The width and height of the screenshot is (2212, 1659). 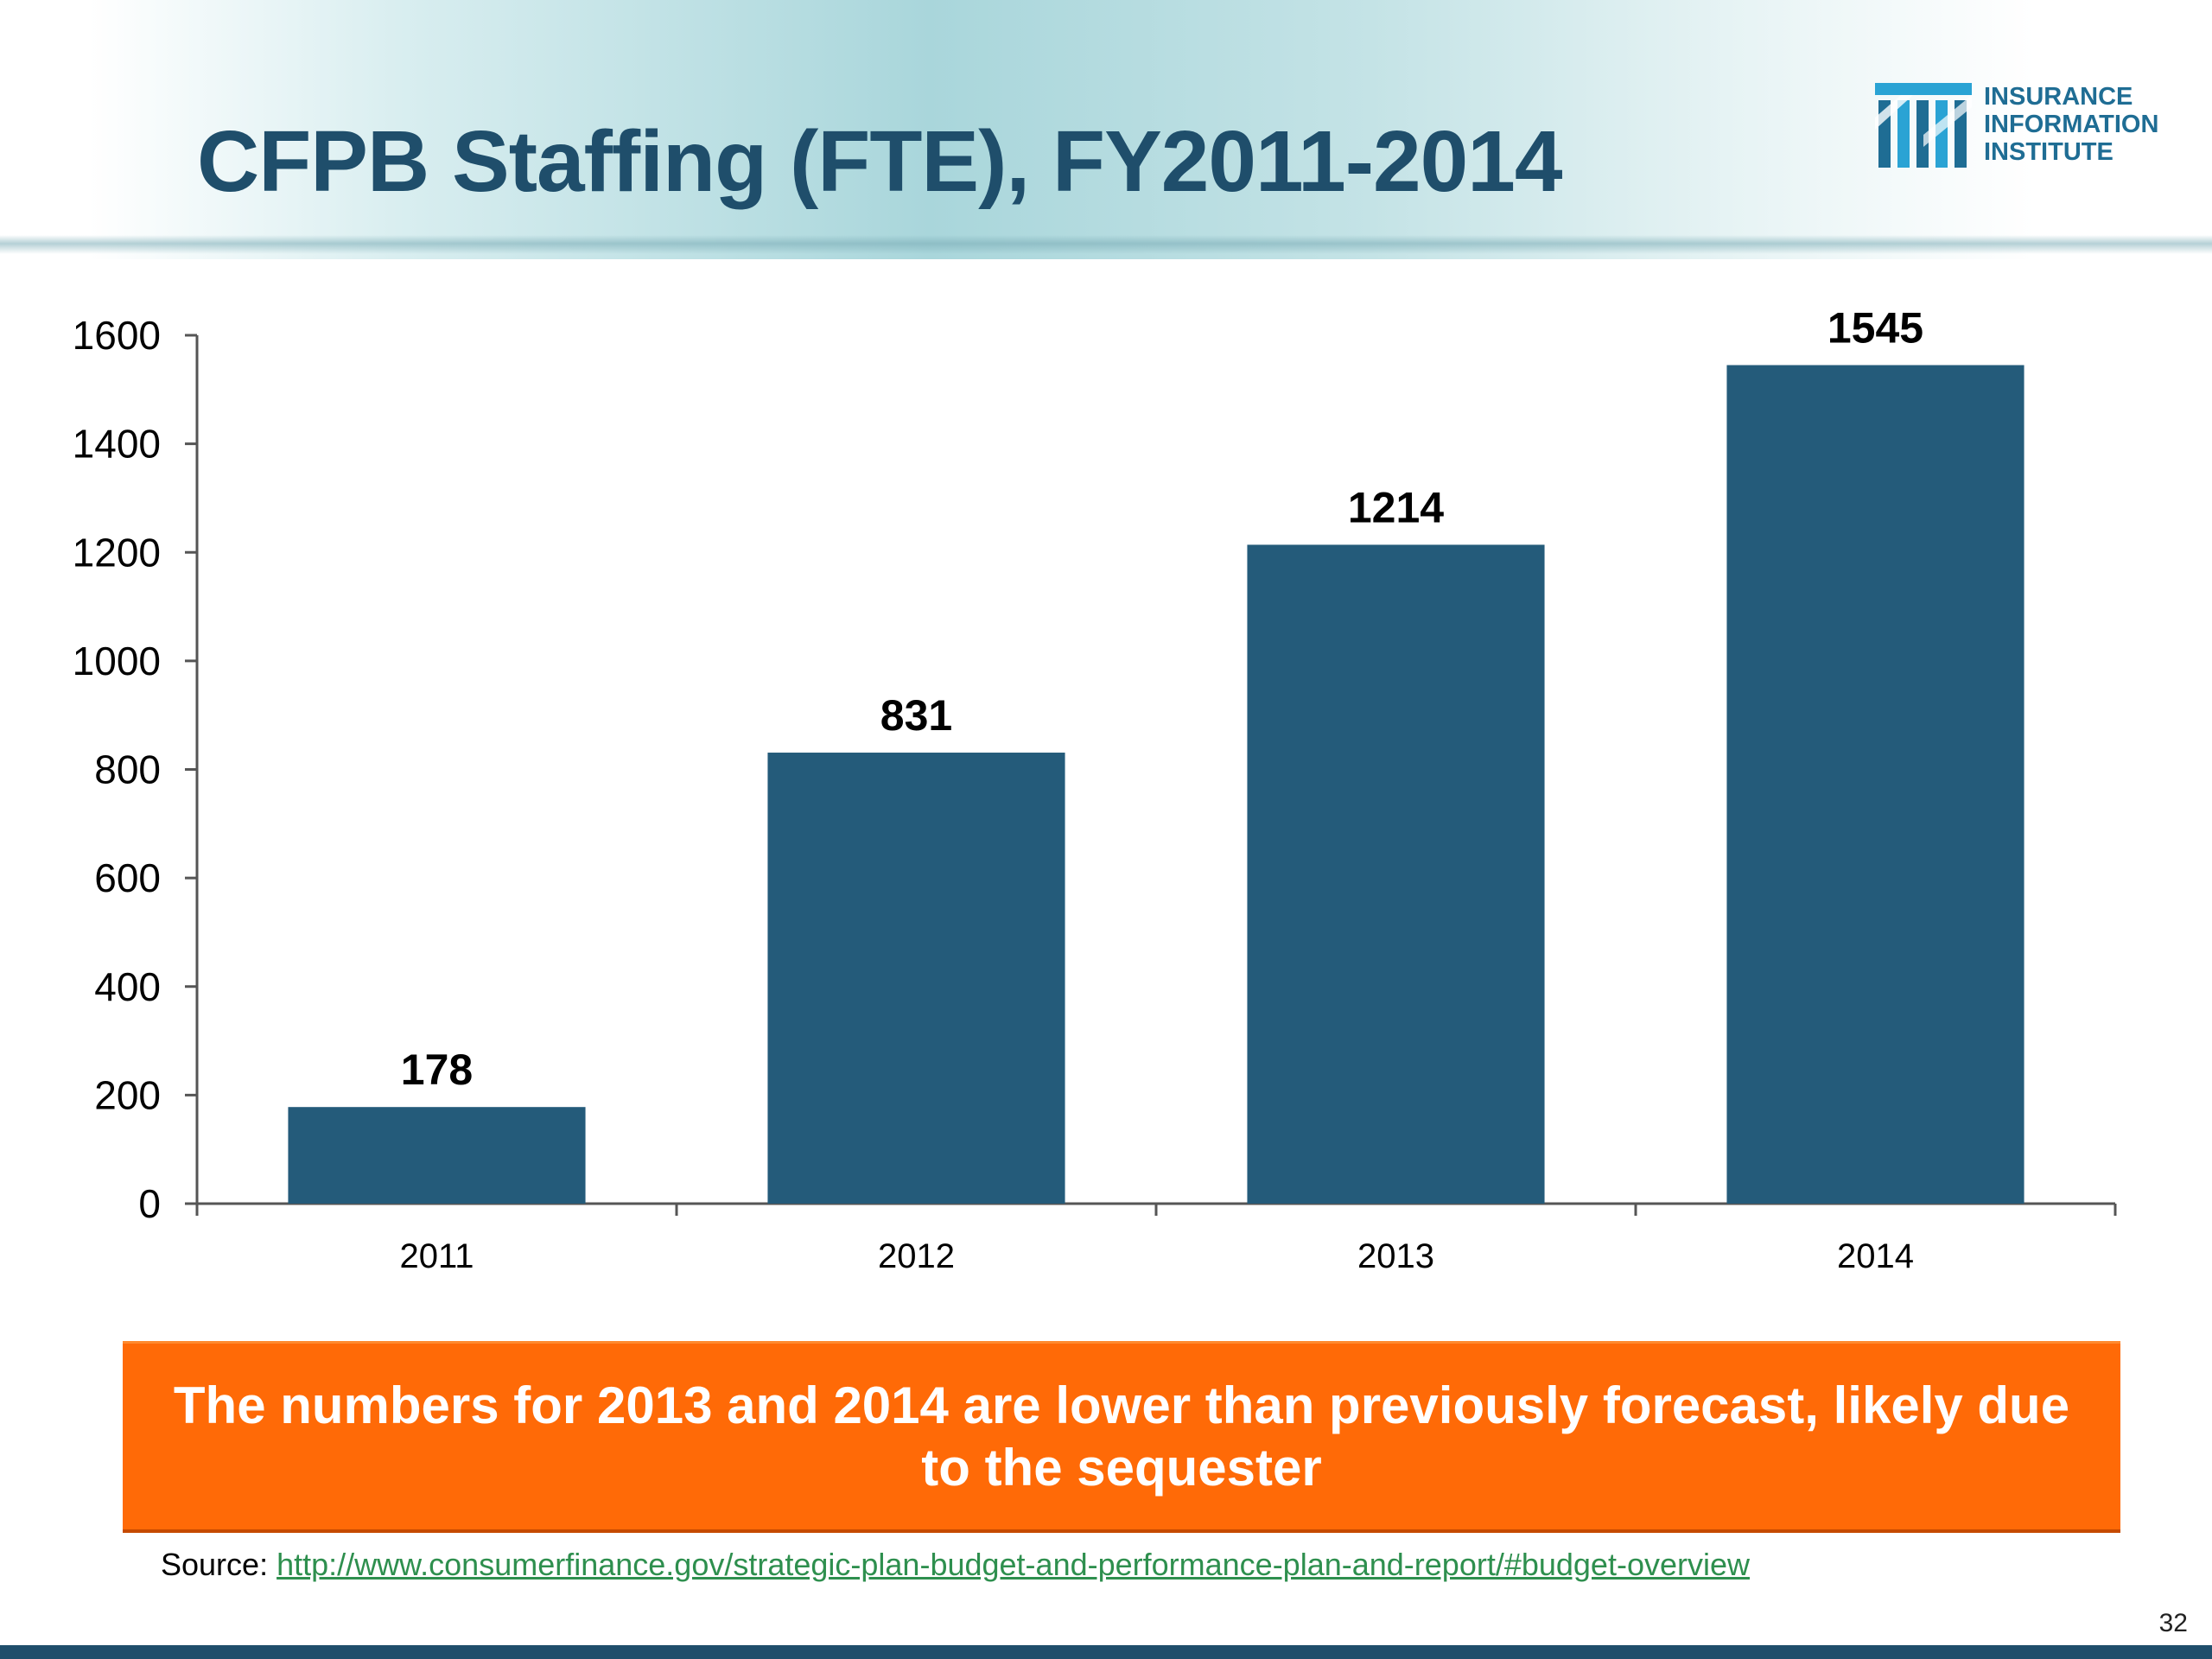 I want to click on y-tick-label: 400, so click(x=127, y=986).